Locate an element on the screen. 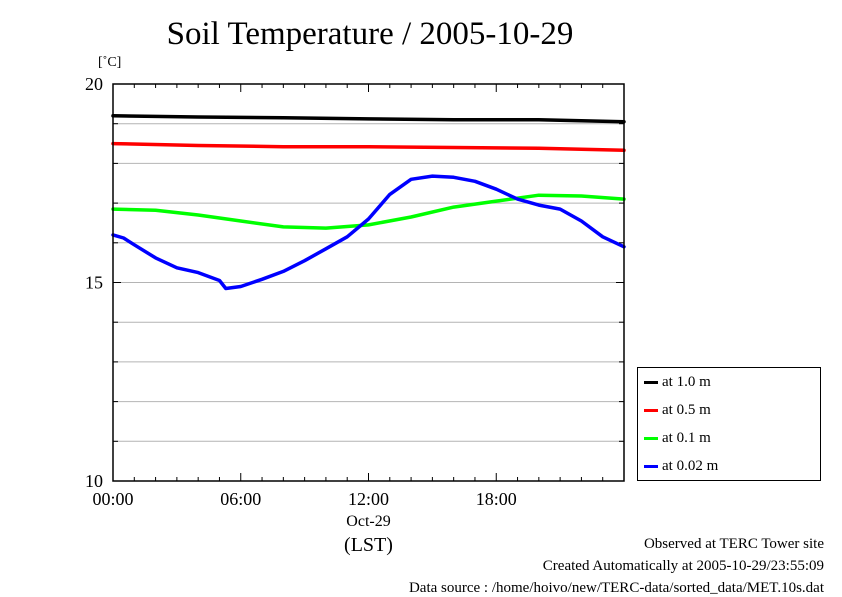  y-axis-unit: [˚C] is located at coordinates (110, 62).